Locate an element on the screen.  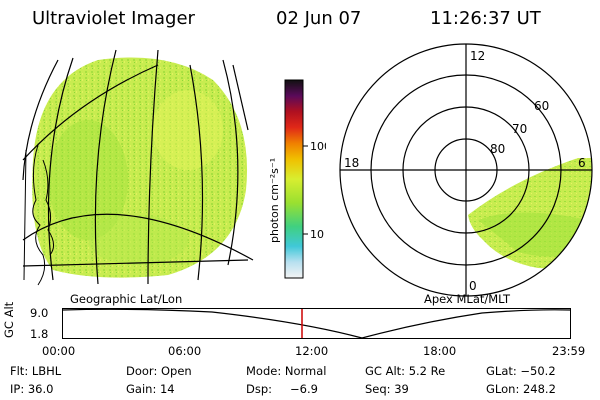
mlt-label-18: 18 is located at coordinates (351, 163).